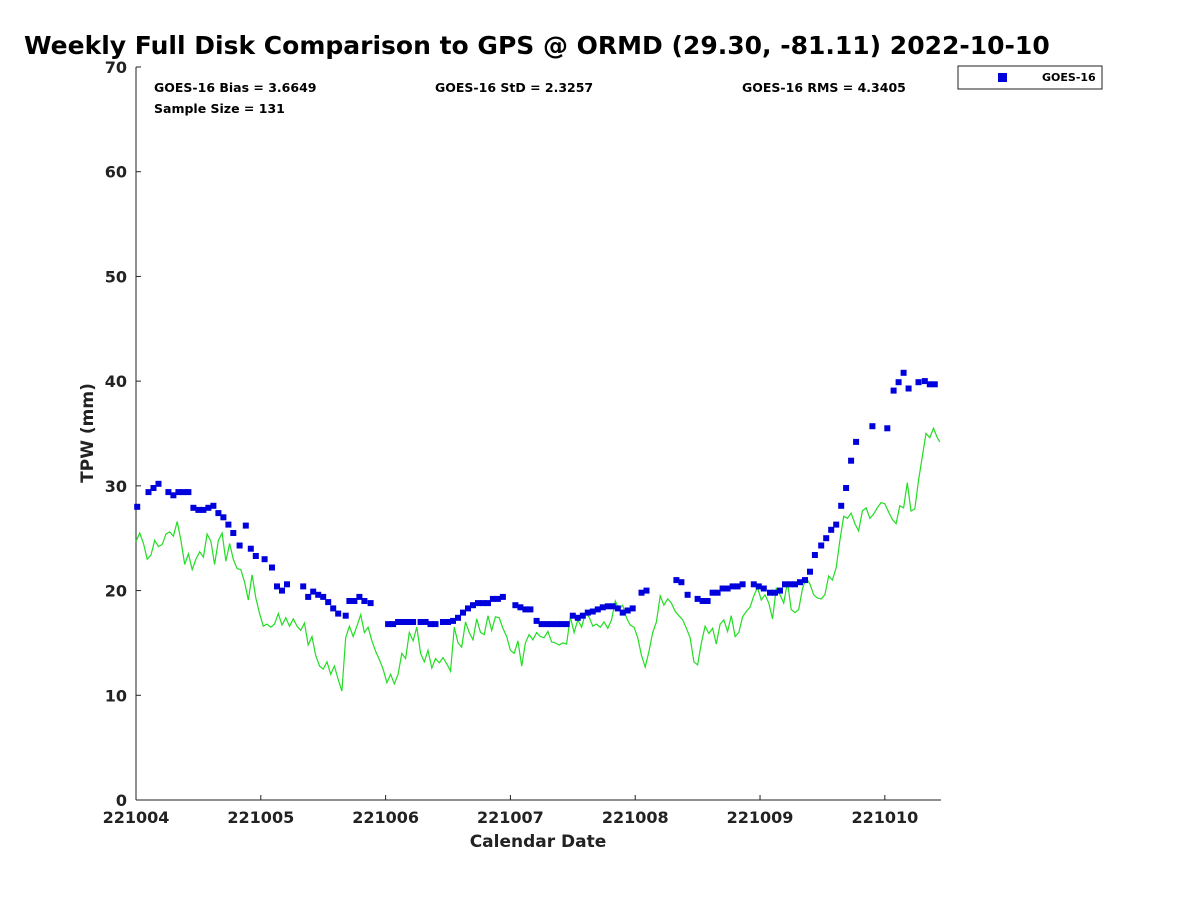 This screenshot has height=900, width=1200. Describe the element at coordinates (824, 87) in the screenshot. I see `rms-stat: GOES-16 RMS = 4.3405` at that location.